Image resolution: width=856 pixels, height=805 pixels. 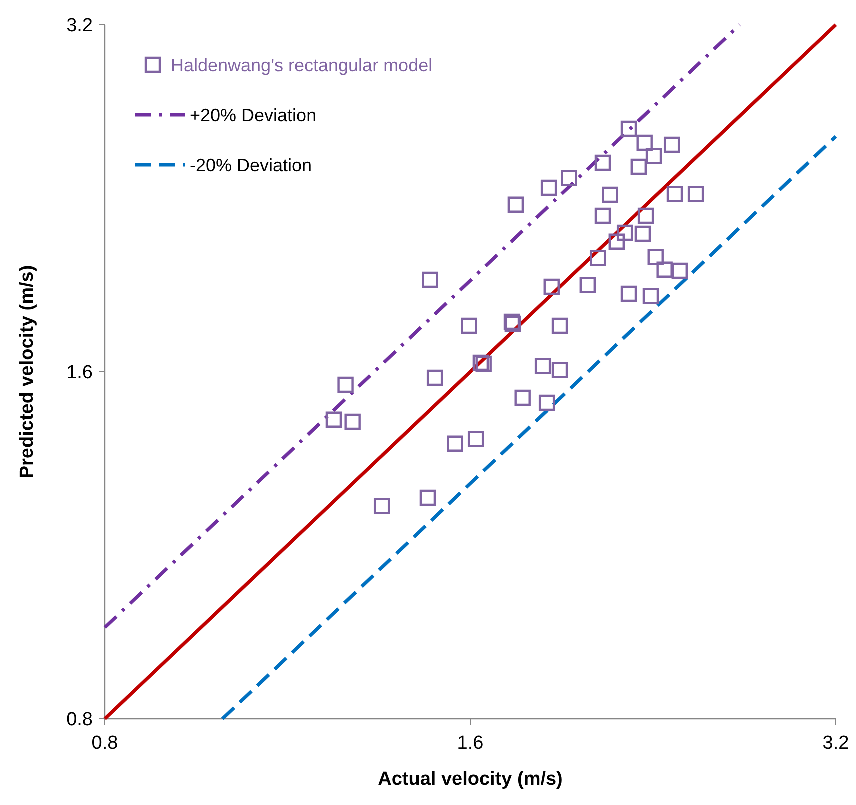 I want to click on y-tick-label: 0.8, so click(x=79, y=720).